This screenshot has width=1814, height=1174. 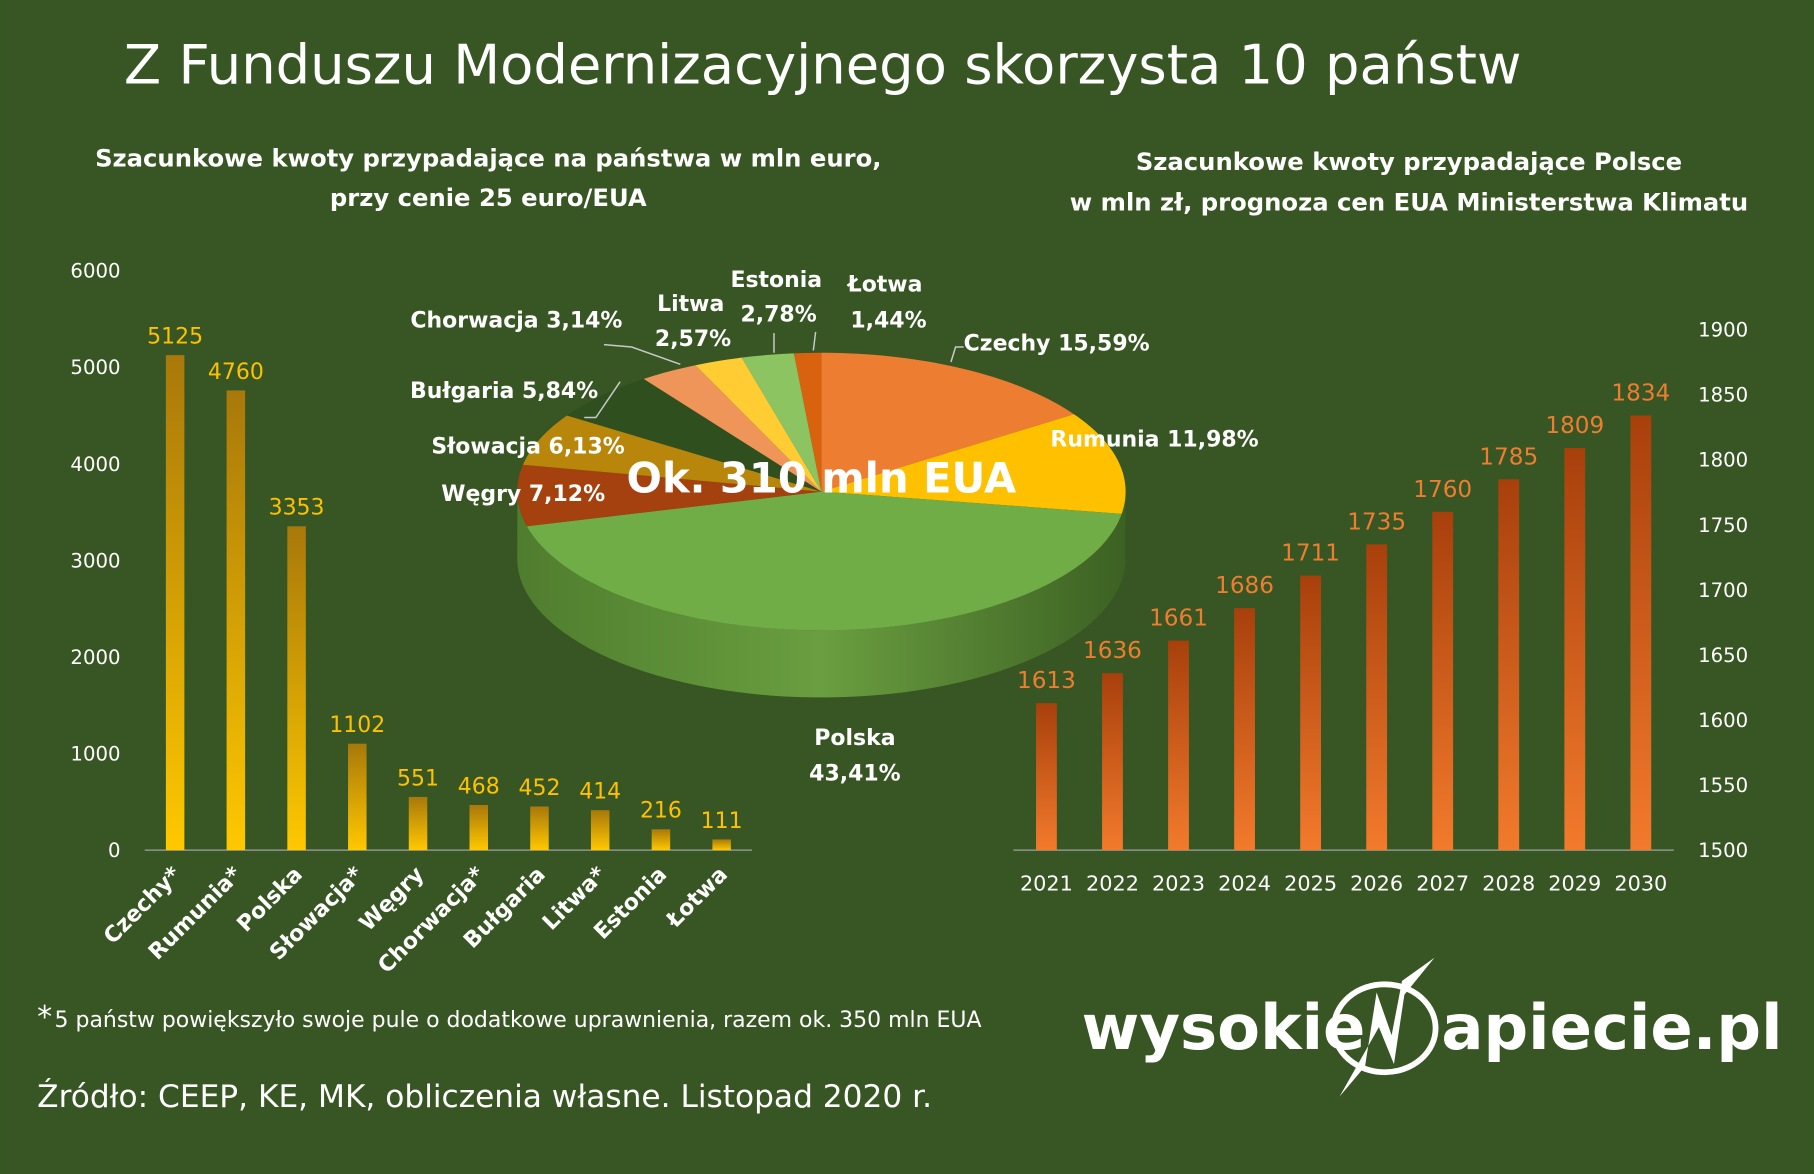 What do you see at coordinates (1574, 884) in the screenshot?
I see `x-tick-label: 2029` at bounding box center [1574, 884].